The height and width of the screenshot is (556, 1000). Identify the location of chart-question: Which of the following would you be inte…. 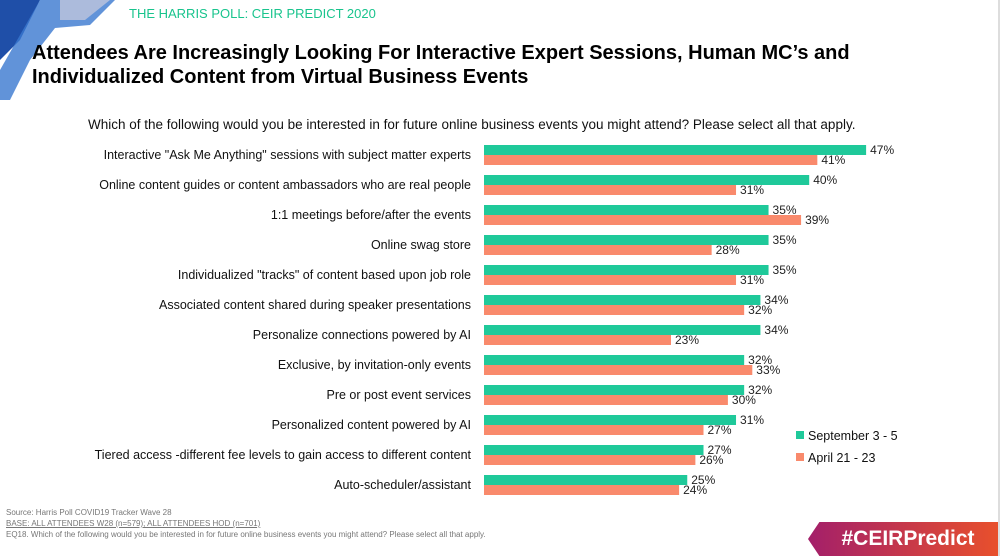
(472, 124).